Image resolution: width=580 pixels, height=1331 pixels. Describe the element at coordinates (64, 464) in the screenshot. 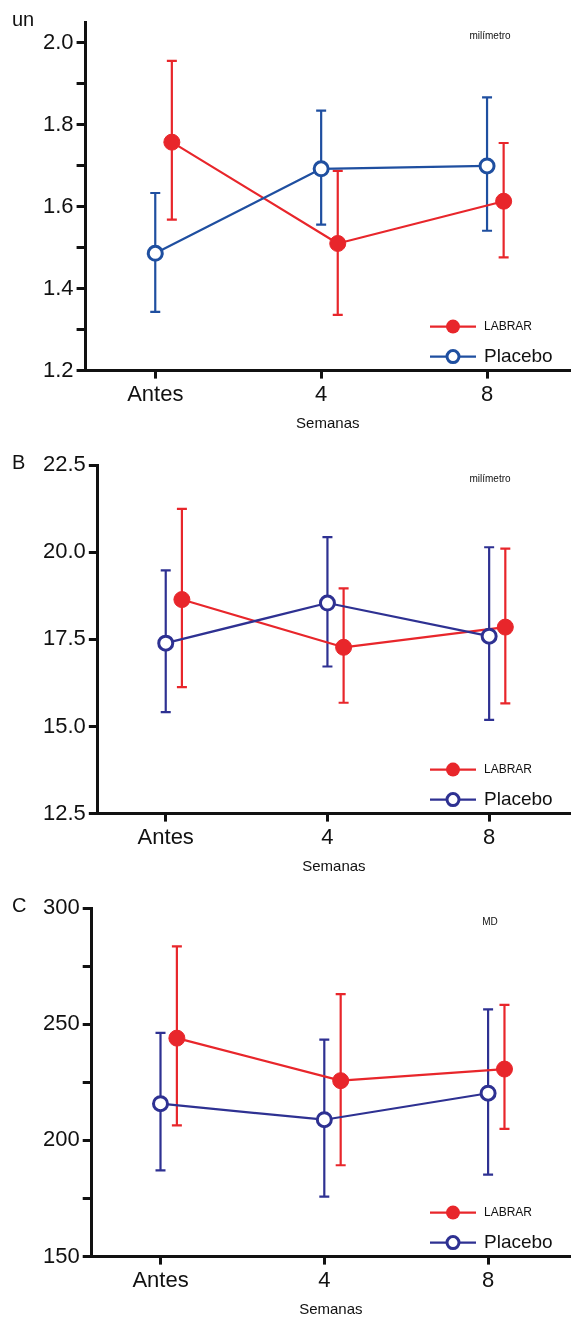

I see `y-tick-label: 22.5` at that location.